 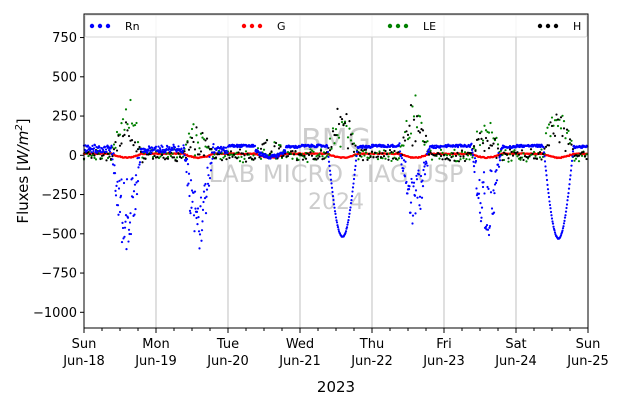 What do you see at coordinates (227, 344) in the screenshot?
I see `x-tick-label-day: Tue` at bounding box center [227, 344].